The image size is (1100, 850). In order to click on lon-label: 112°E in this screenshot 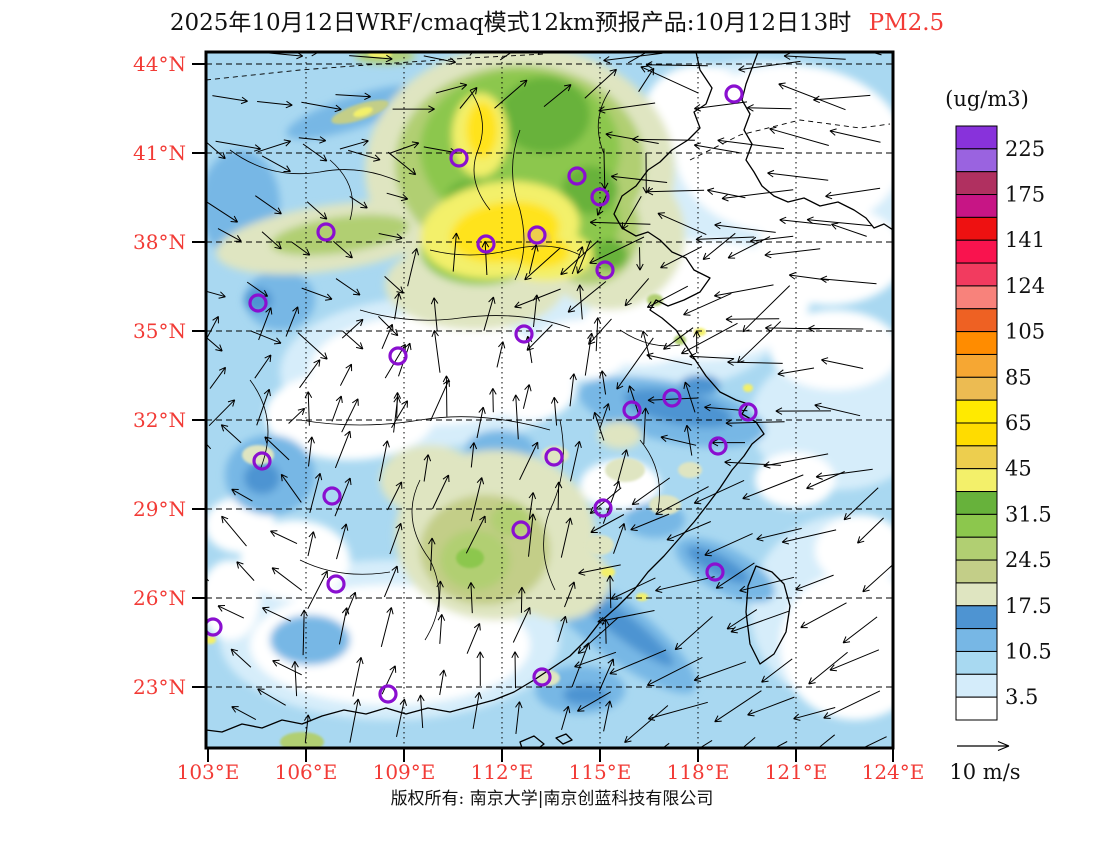, I will do `click(502, 772)`.